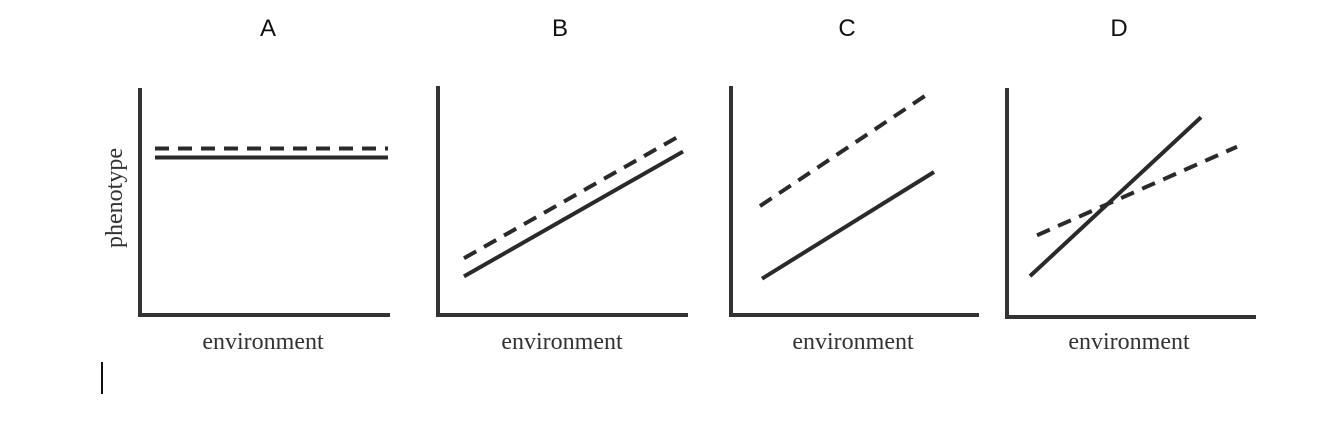 This screenshot has height=423, width=1334. I want to click on panel-d-solid-line, so click(1115, 196).